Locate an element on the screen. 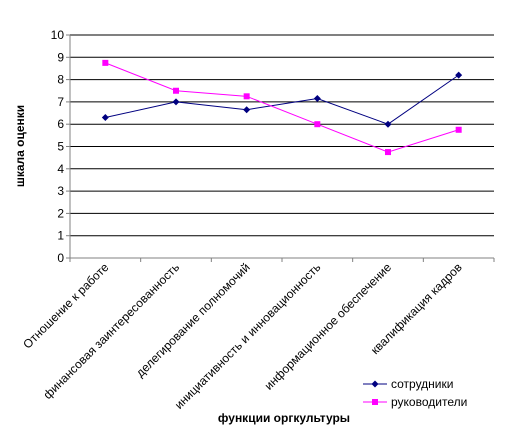 The image size is (506, 441). x-axis-title: функции оргкультуры is located at coordinates (284, 418).